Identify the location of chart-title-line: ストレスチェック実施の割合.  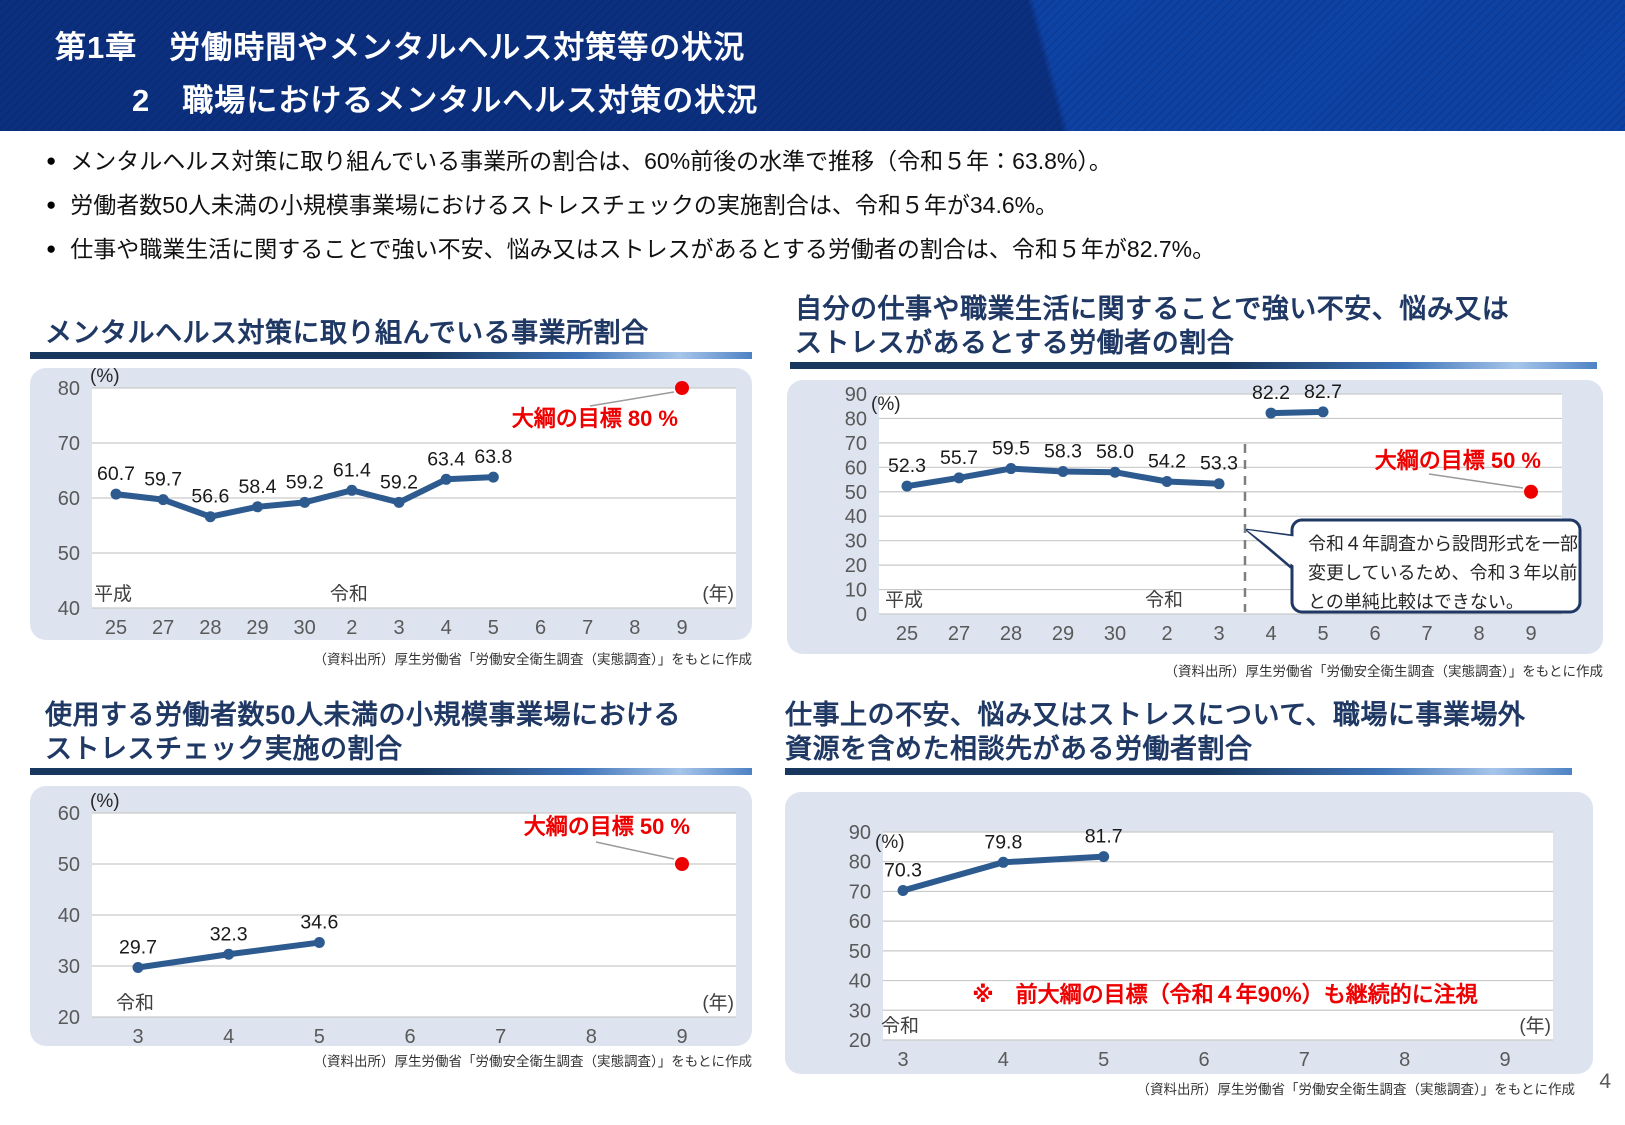
(224, 749).